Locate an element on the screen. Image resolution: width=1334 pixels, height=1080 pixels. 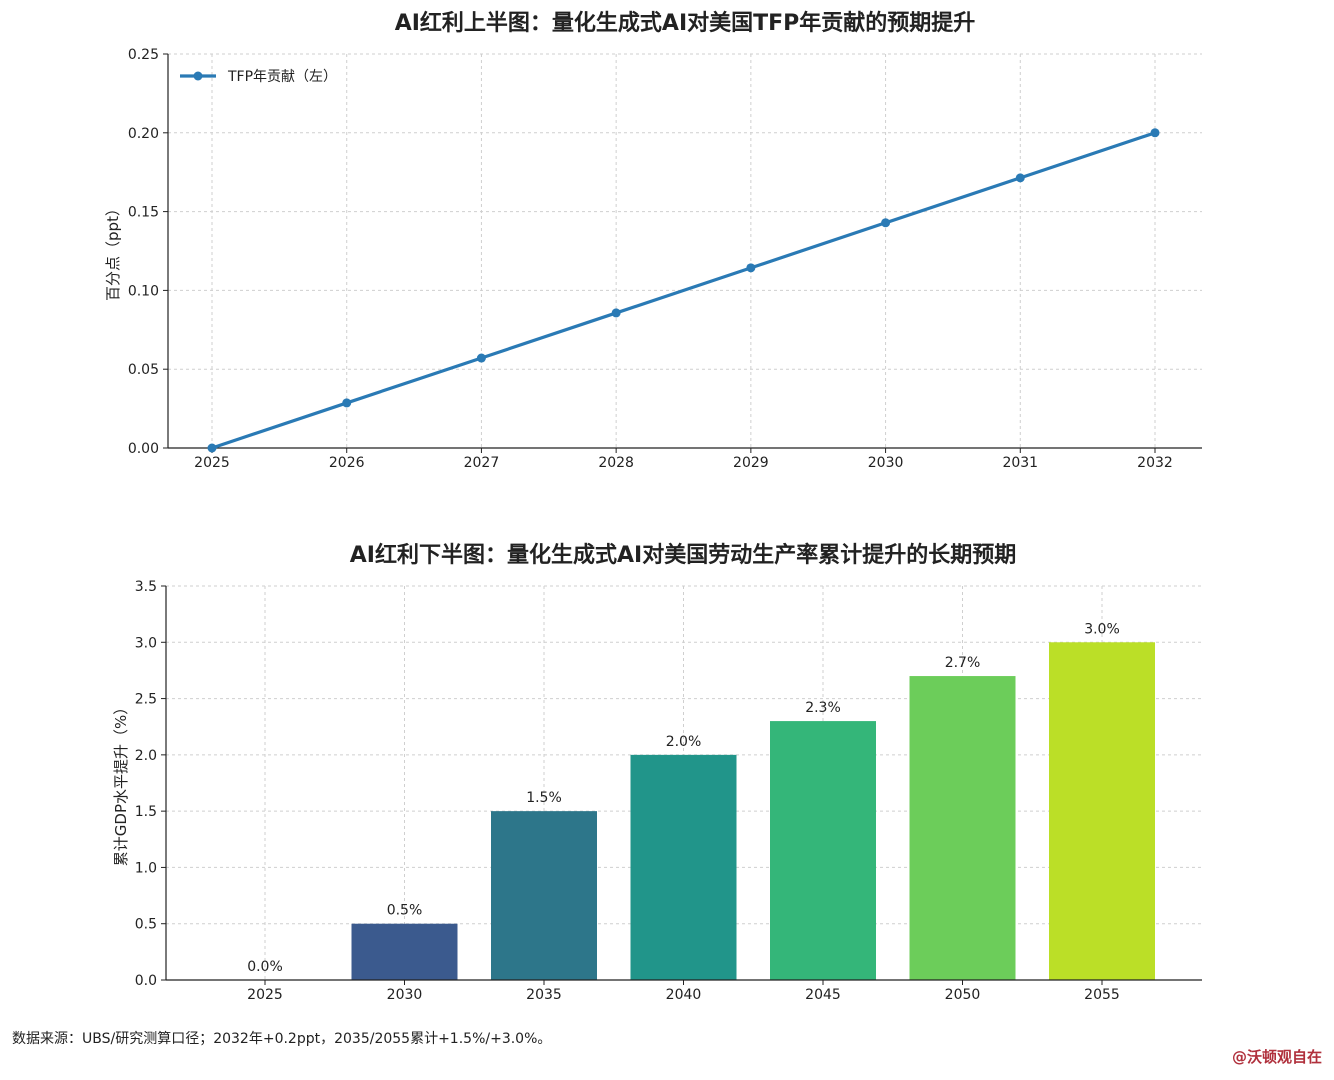
top-chart-title: AI红利上半图：量化生成式AI对美国TFP年贡献的预期提升 is located at coordinates (685, 23).